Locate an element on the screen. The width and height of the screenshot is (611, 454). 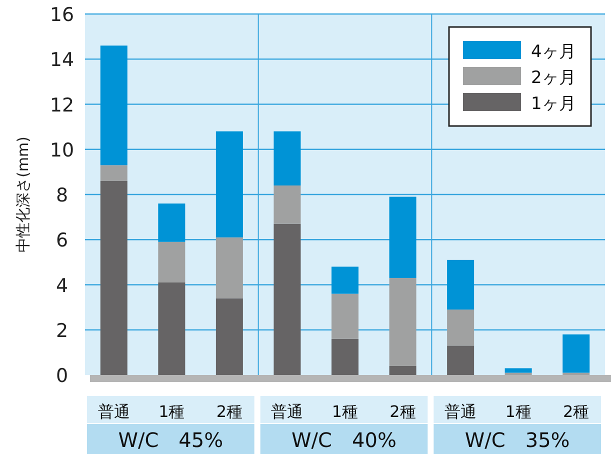
text: W/C 35% is located at coordinates (517, 440).